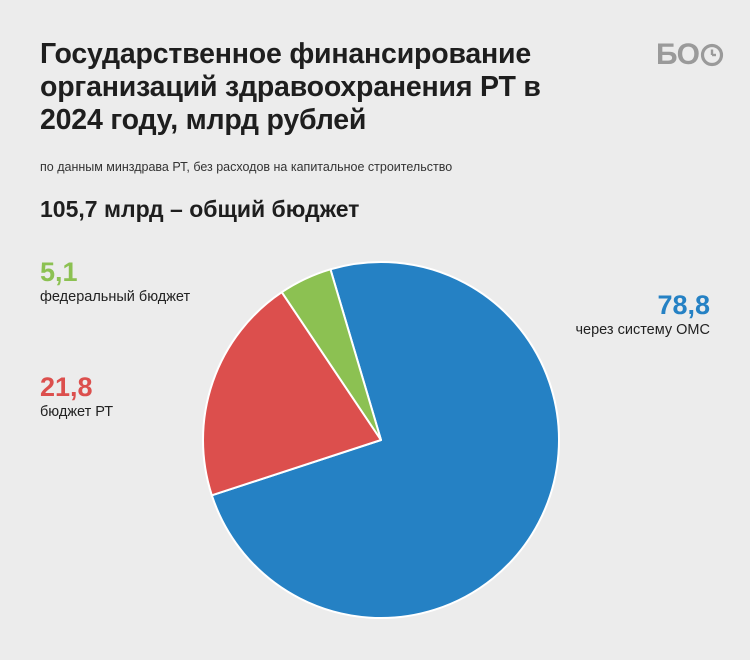 This screenshot has width=750, height=660. I want to click on total-budget: 105,7 млрд – общий бюджет, so click(200, 209).